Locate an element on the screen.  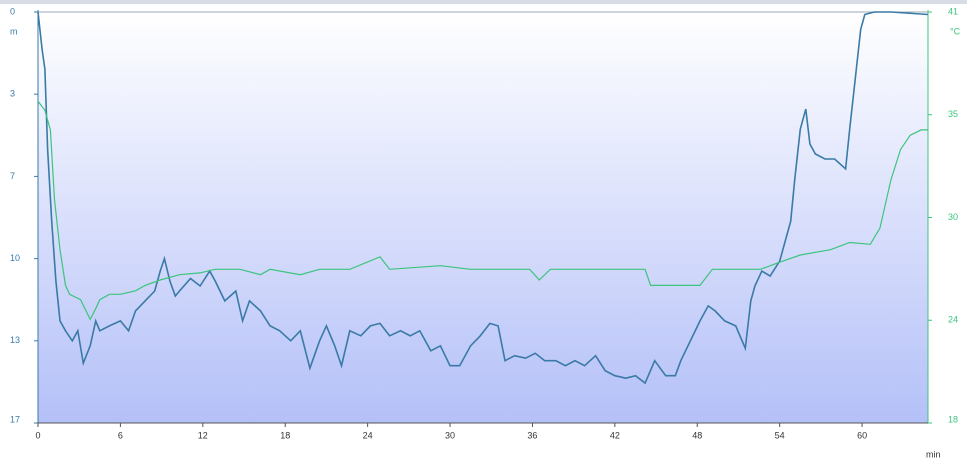
x-tick-label: 0 is located at coordinates (37, 435).